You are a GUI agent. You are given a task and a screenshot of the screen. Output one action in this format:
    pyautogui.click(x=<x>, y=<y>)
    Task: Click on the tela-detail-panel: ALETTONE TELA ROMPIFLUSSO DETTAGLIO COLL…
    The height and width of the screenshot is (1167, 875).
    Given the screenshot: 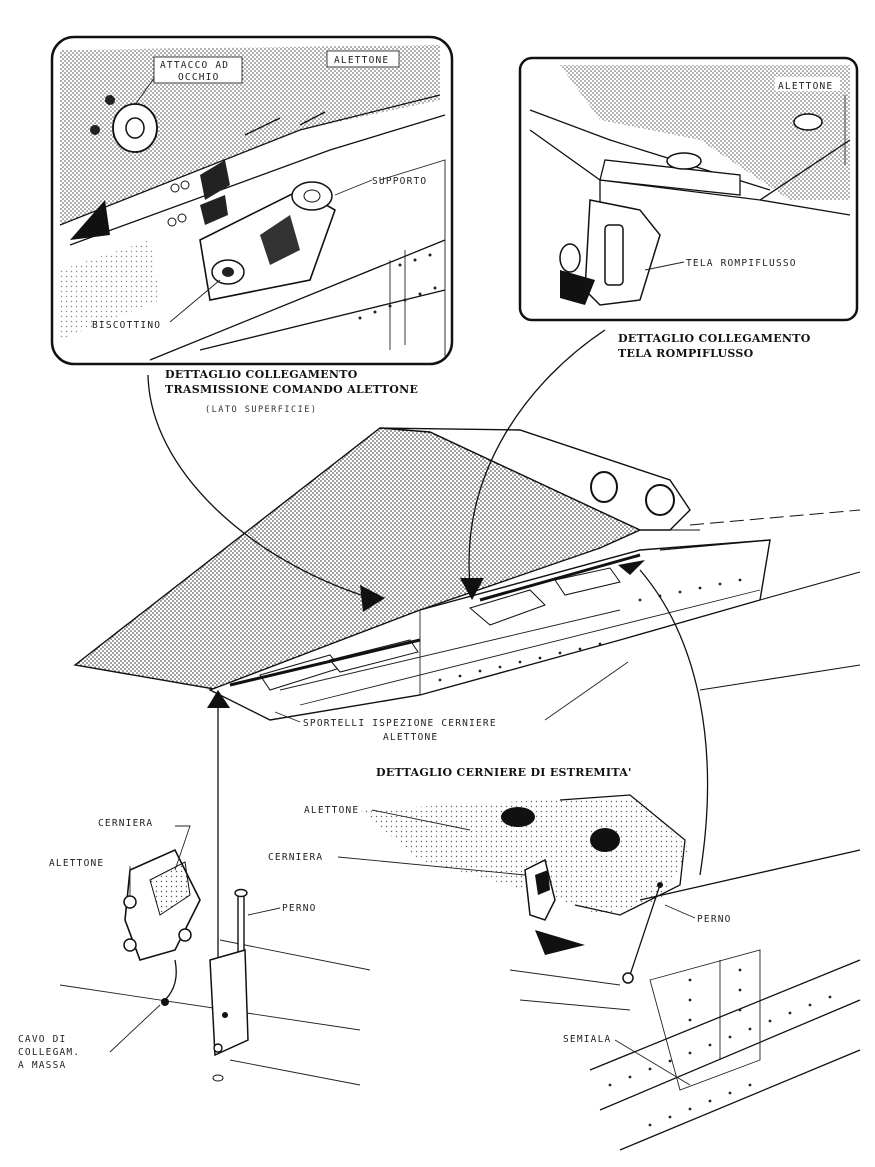 What is the action you would take?
    pyautogui.click(x=688, y=208)
    